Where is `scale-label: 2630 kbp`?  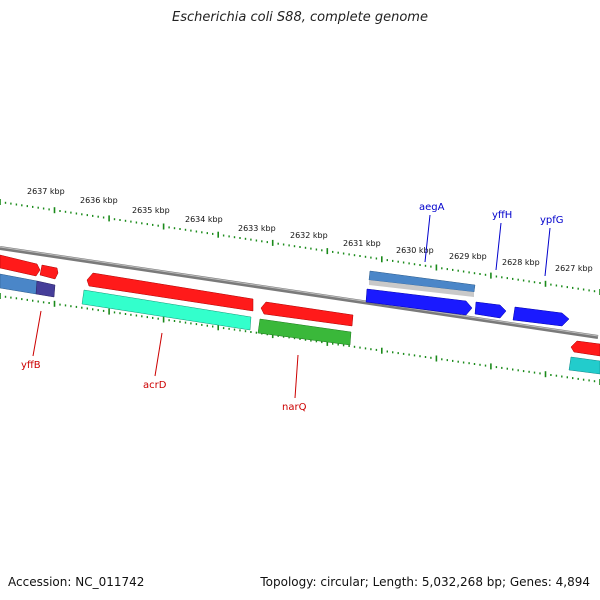
scale-label: 2630 kbp is located at coordinates (415, 250).